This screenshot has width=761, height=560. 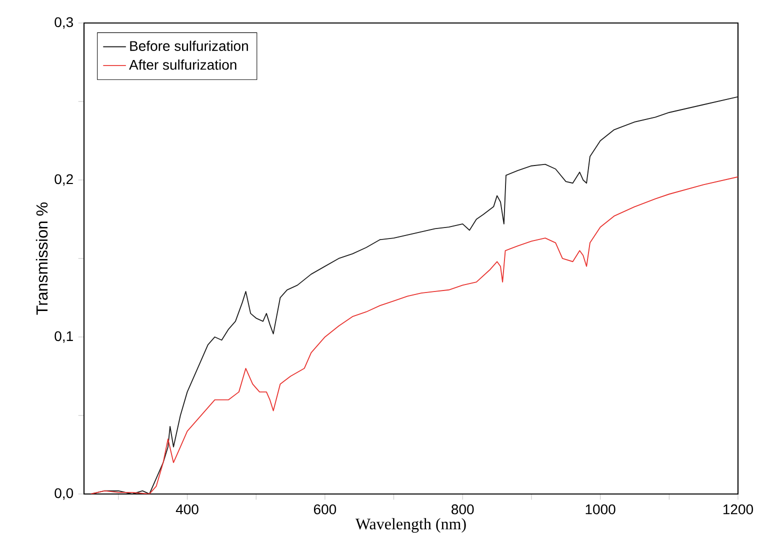 I want to click on legend-label: After sulfurization, so click(x=182, y=65).